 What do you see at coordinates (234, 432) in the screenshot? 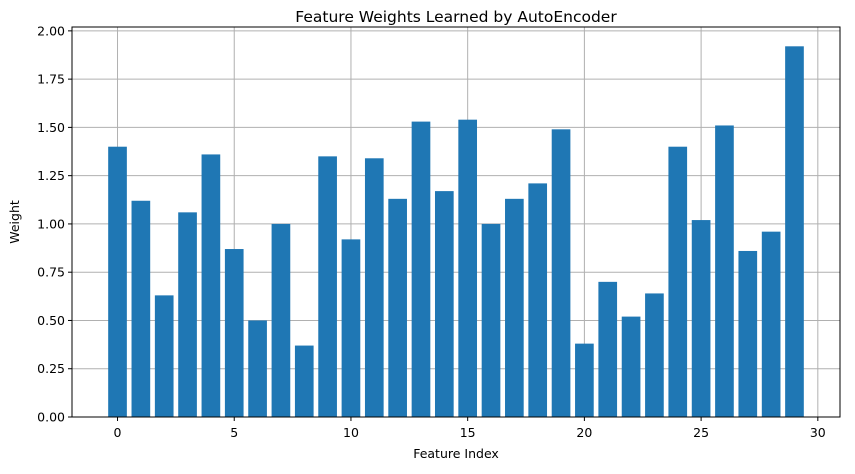
I see `x-tick-label-1: 5` at bounding box center [234, 432].